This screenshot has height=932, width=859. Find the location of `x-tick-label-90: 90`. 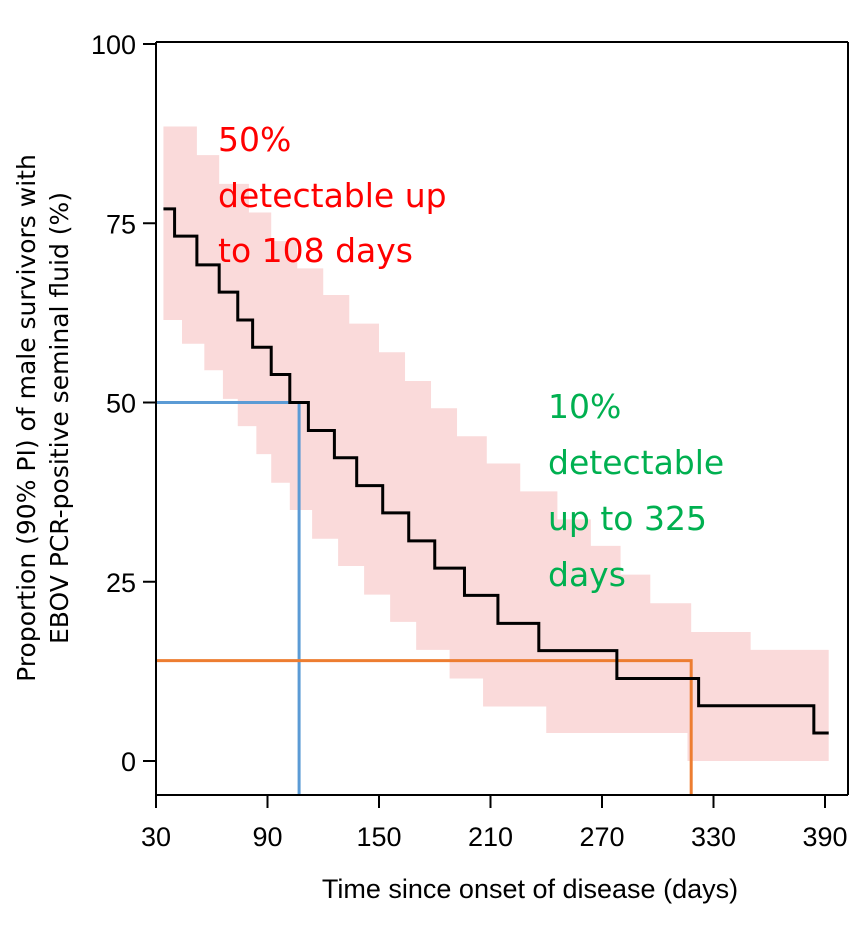

x-tick-label-90: 90 is located at coordinates (267, 837).